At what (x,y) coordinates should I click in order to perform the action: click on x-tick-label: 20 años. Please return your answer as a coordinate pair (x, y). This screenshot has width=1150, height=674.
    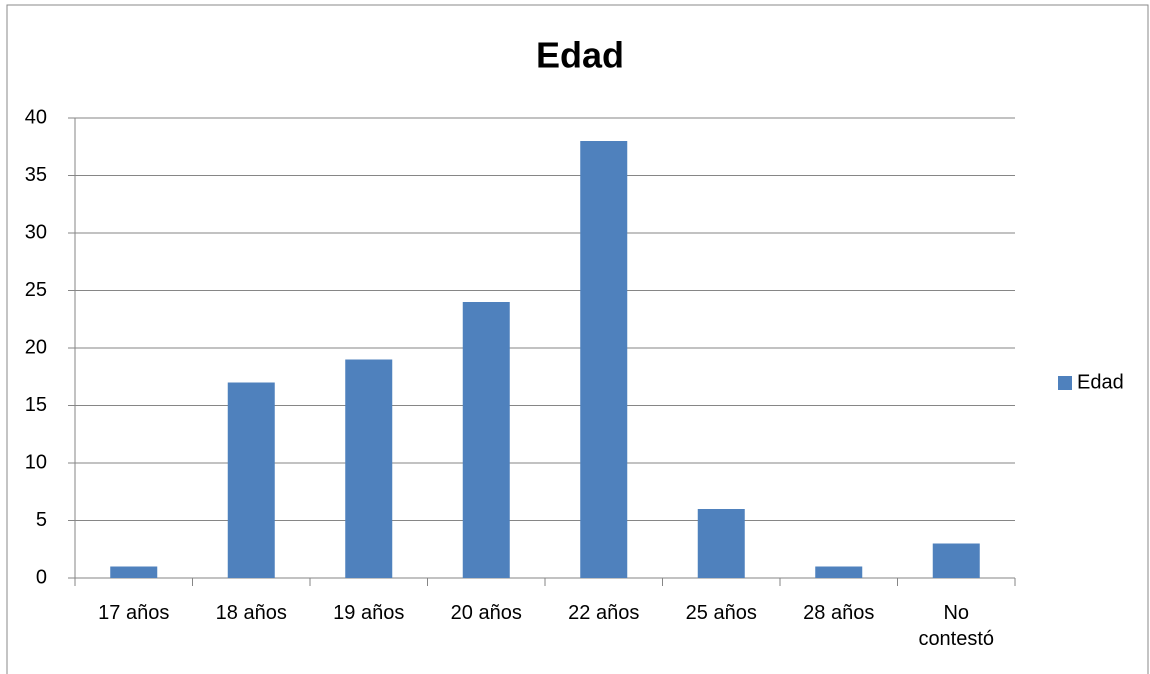
    Looking at the image, I should click on (486, 613).